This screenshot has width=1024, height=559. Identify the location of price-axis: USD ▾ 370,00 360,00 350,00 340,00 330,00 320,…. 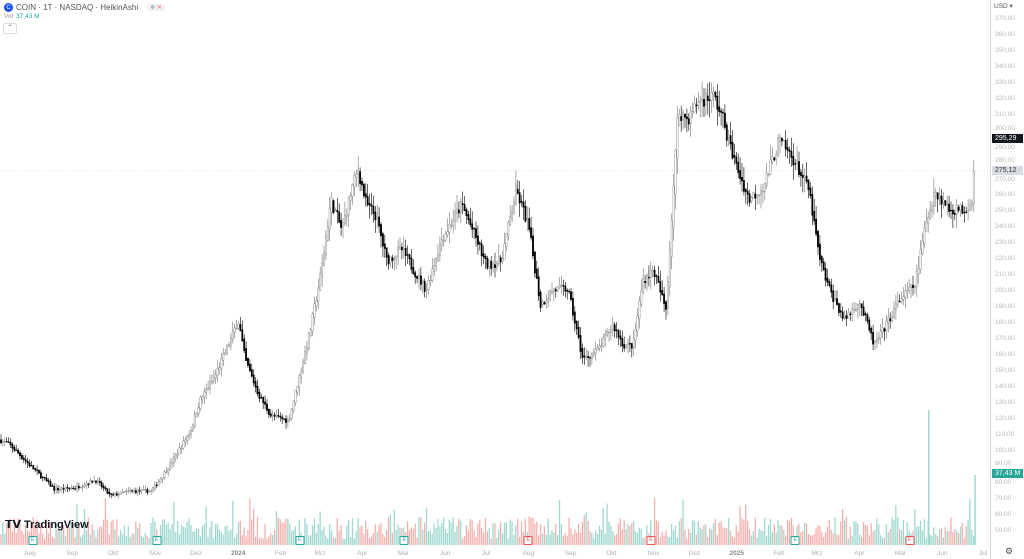
(1007, 279).